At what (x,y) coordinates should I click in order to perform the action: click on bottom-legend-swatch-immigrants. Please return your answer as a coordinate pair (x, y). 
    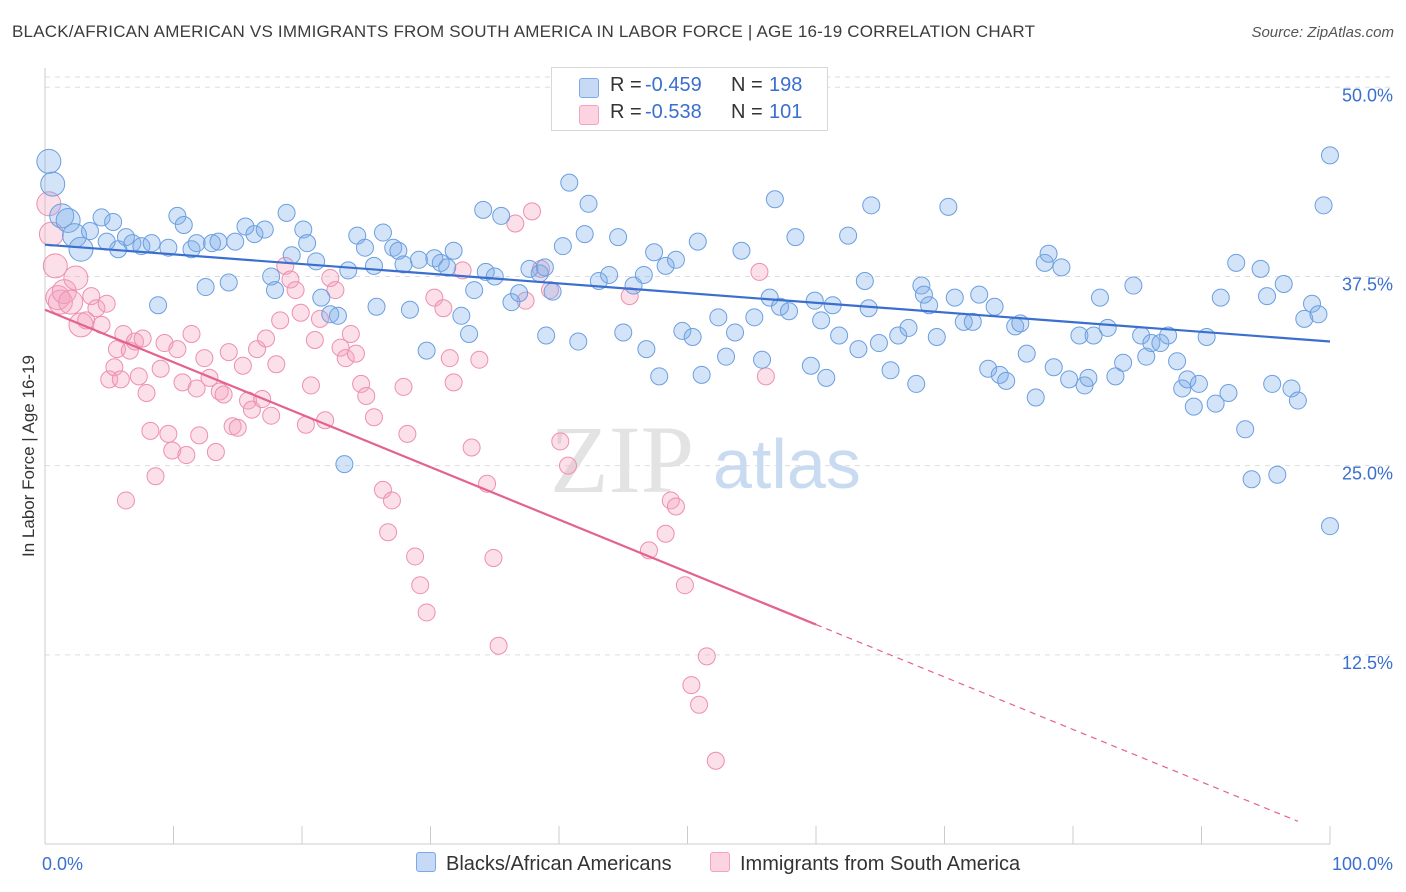
    Looking at the image, I should click on (720, 862).